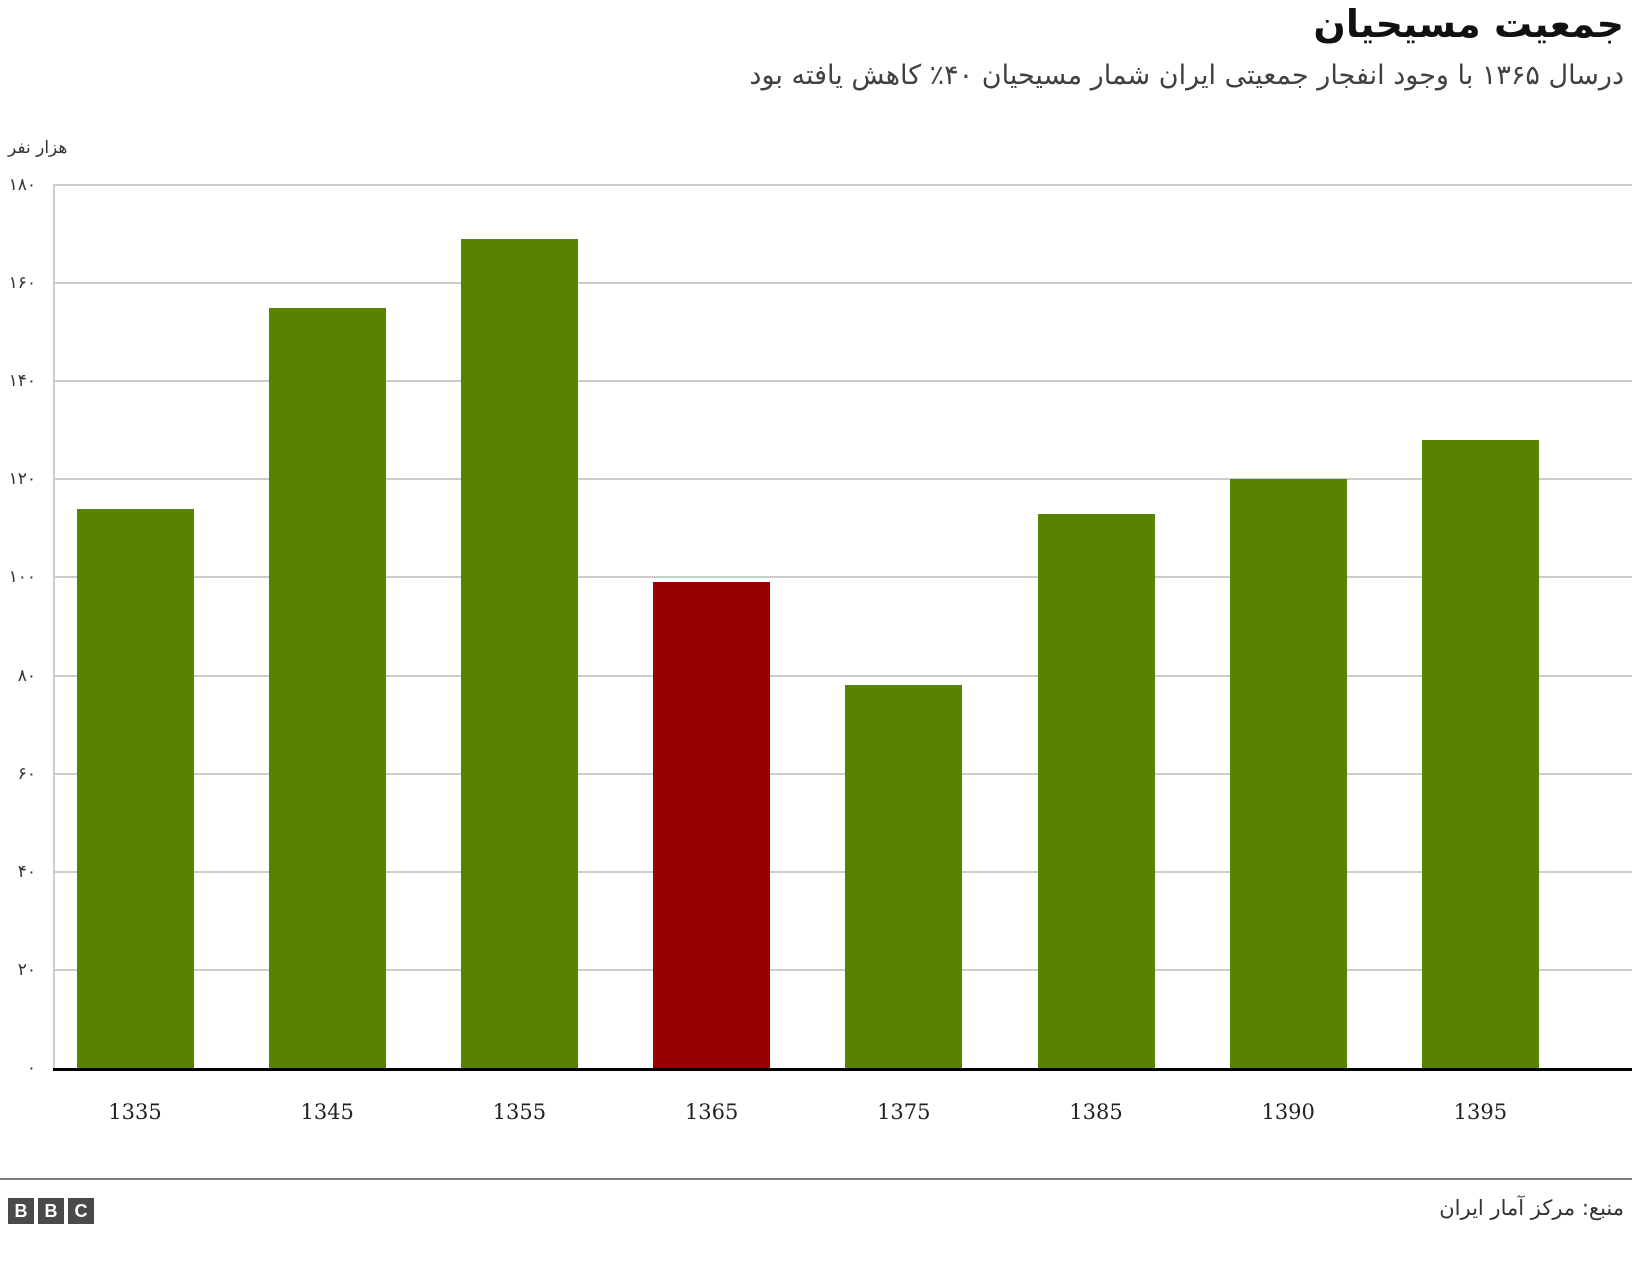 The image size is (1632, 1284). What do you see at coordinates (22, 185) in the screenshot?
I see `y-tick-label: ۱۸۰` at bounding box center [22, 185].